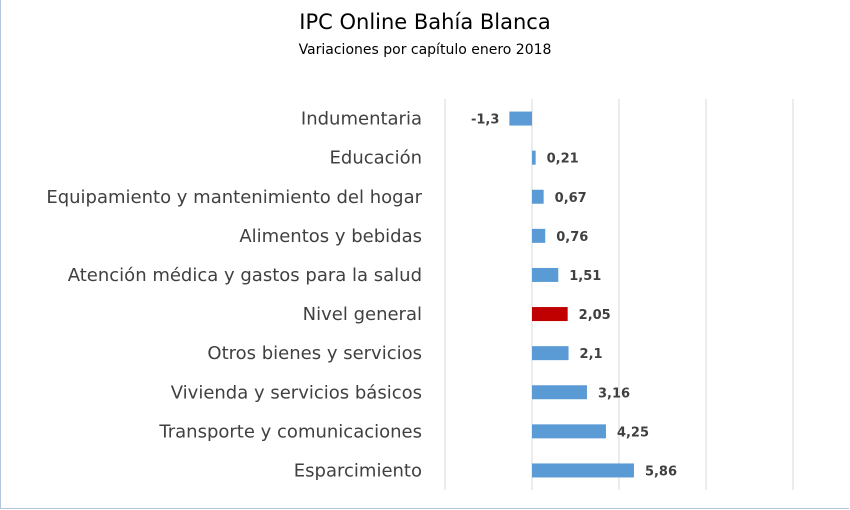 This screenshot has width=850, height=510. Describe the element at coordinates (633, 432) in the screenshot. I see `data-label: 4,25` at that location.